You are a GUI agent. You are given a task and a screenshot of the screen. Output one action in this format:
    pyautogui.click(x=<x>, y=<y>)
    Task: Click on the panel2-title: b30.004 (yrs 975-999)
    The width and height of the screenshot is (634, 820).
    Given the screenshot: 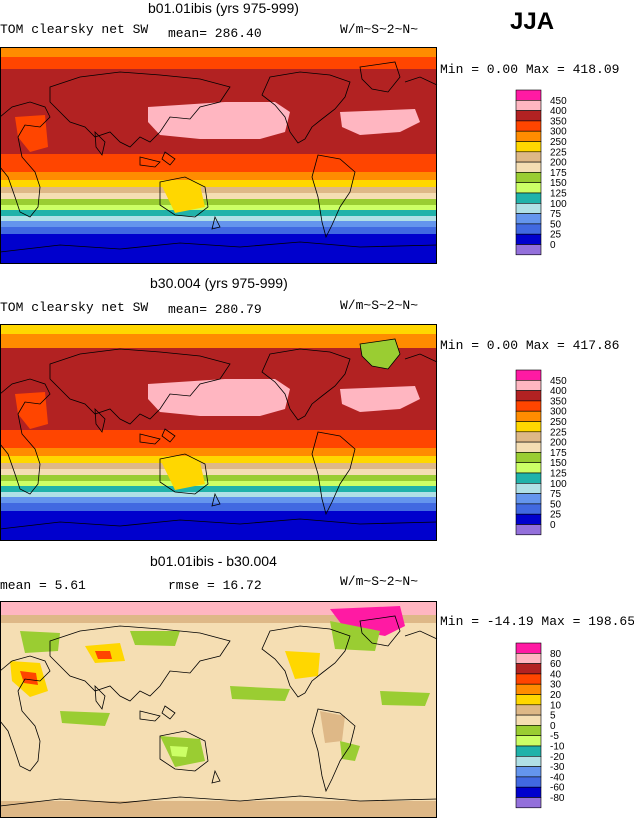 What is the action you would take?
    pyautogui.click(x=219, y=283)
    